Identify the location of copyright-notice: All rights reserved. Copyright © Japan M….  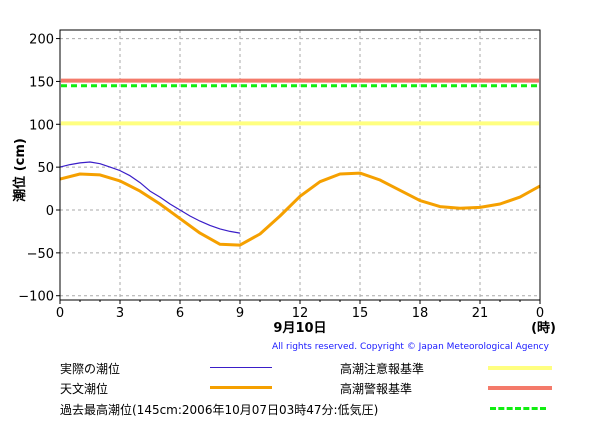
(410, 347).